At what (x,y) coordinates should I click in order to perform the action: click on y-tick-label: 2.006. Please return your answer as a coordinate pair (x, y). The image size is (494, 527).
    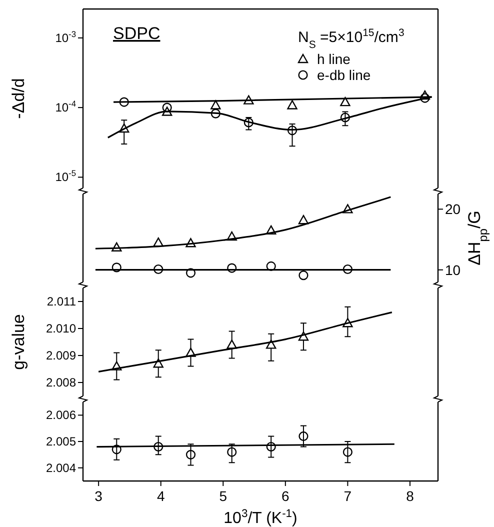
    Looking at the image, I should click on (61, 415).